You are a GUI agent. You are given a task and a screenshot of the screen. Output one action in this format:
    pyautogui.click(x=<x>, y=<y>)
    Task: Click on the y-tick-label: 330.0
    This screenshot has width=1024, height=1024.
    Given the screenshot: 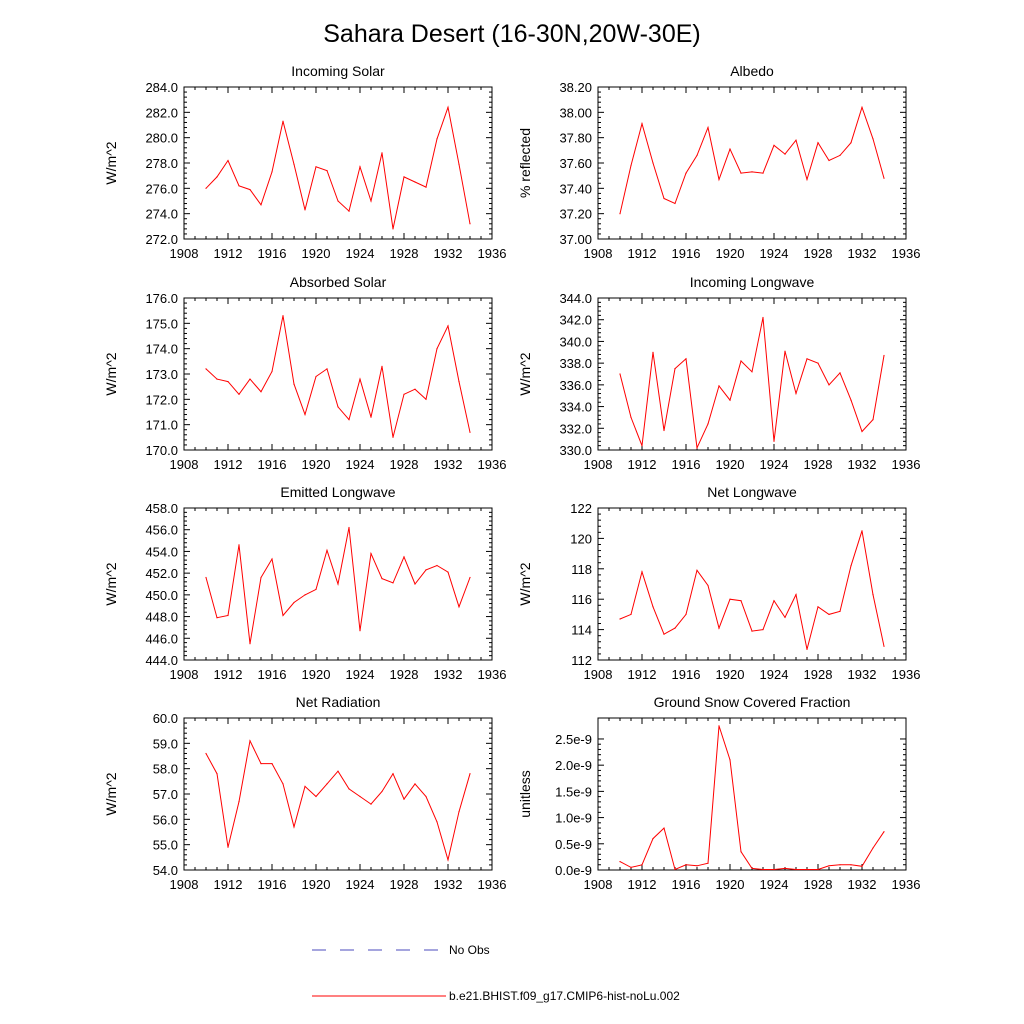 What is the action you would take?
    pyautogui.click(x=575, y=450)
    